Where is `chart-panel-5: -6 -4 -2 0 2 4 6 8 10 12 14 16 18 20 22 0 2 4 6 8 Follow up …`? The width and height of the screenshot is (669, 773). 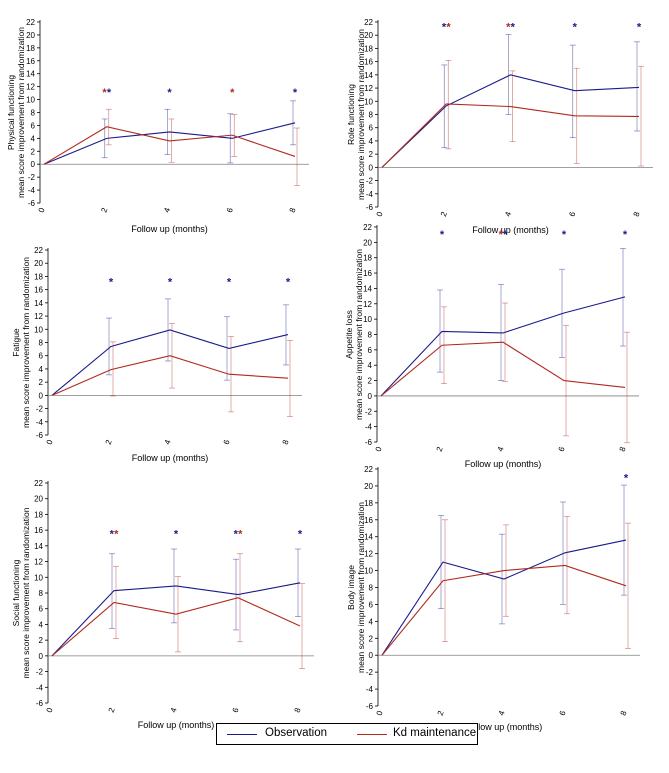 chart-panel-5: -6 -4 -2 0 2 4 6 8 10 12 14 16 18 20 22 0 2 4 6 8 Follow up … is located at coordinates (162, 604).